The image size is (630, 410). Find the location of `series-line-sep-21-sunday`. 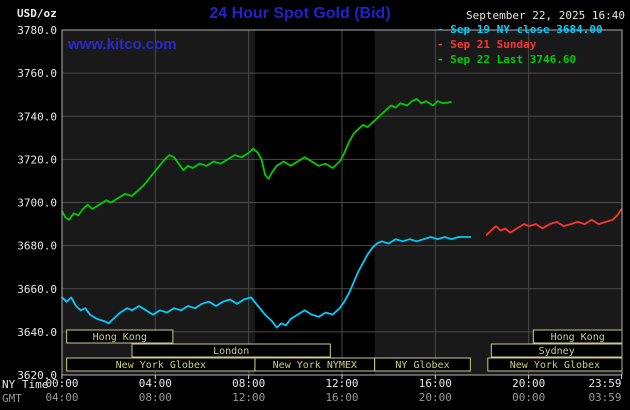

series-line-sep-21-sunday is located at coordinates (554, 222).